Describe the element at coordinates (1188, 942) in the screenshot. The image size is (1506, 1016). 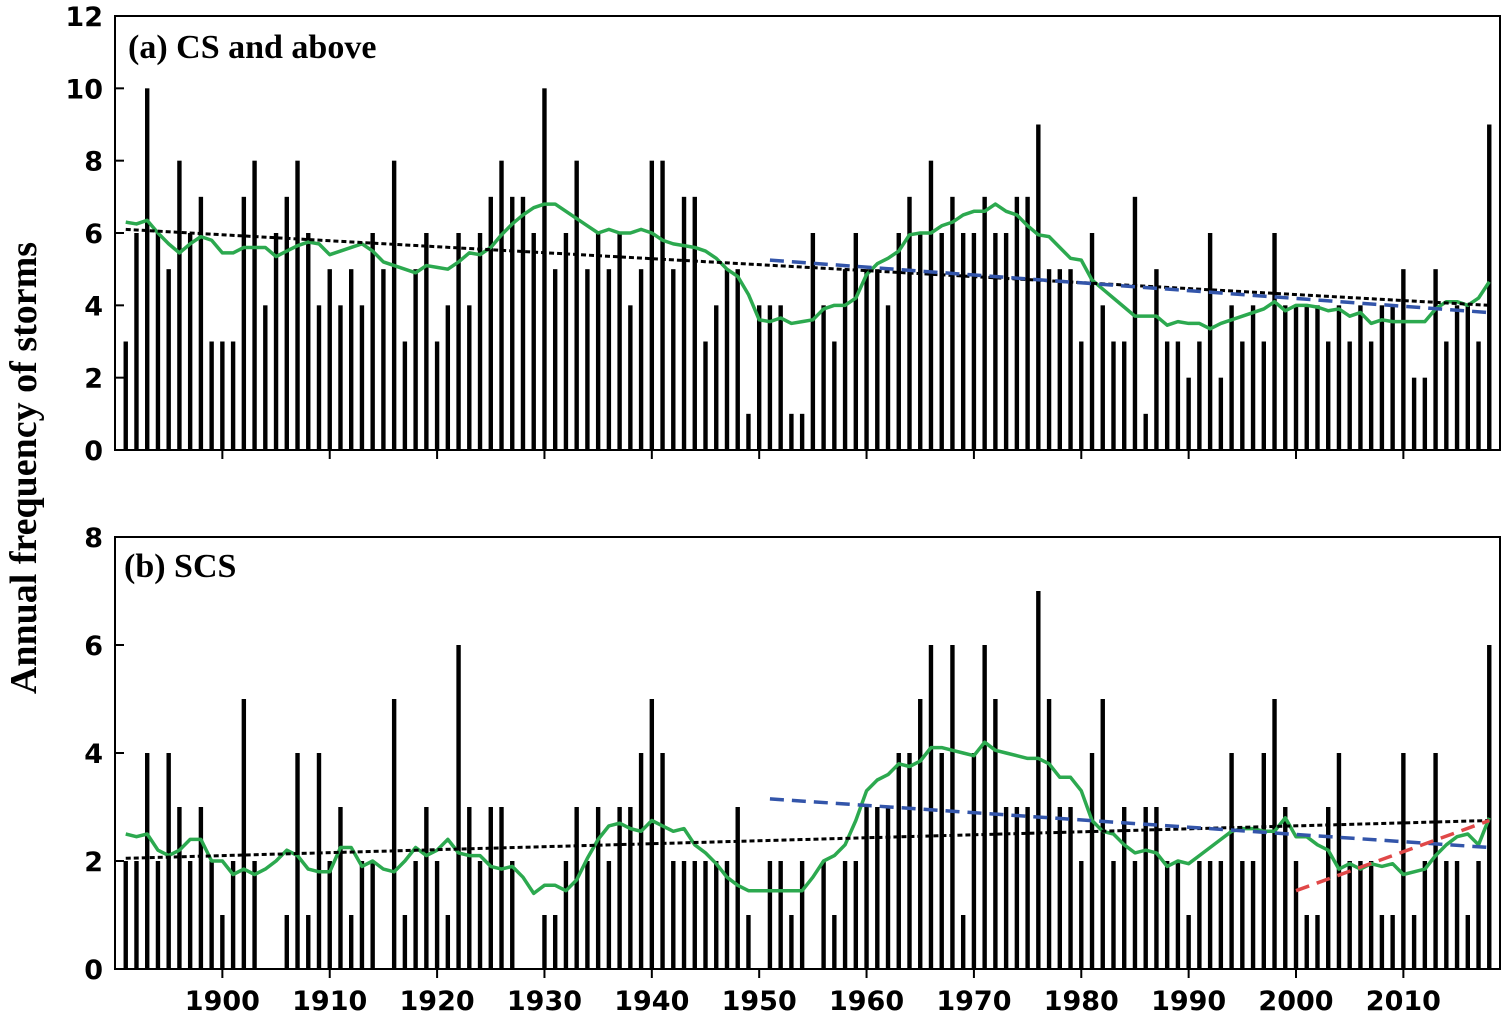
I see `bar-1990` at that location.